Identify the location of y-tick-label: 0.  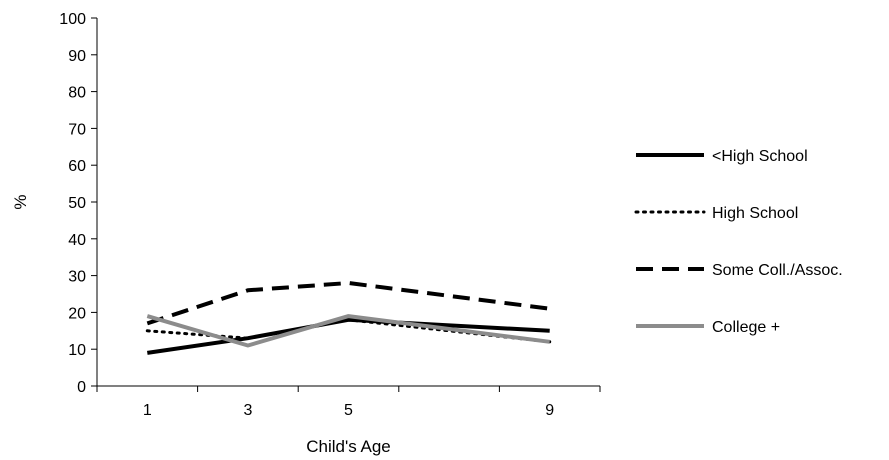
(81, 387).